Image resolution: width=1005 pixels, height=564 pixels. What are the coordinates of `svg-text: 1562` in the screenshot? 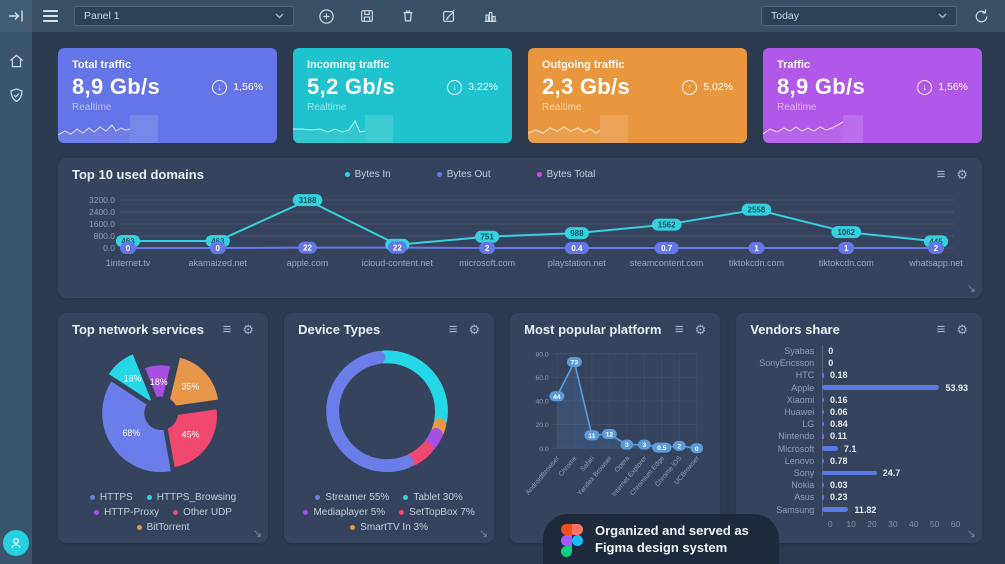 It's located at (667, 225).